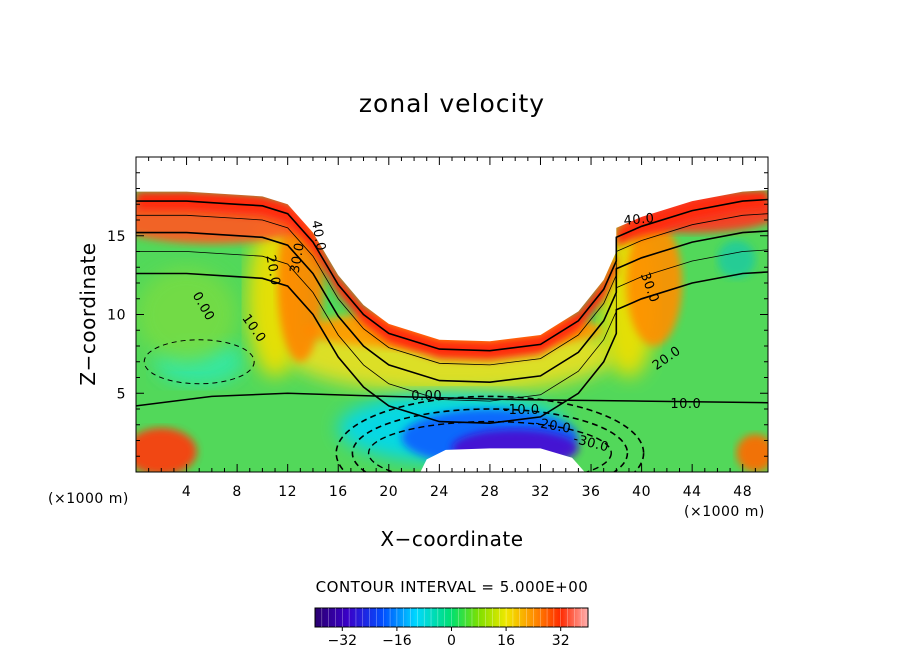 The height and width of the screenshot is (654, 904). What do you see at coordinates (452, 399) in the screenshot?
I see `contour-line-zero` at bounding box center [452, 399].